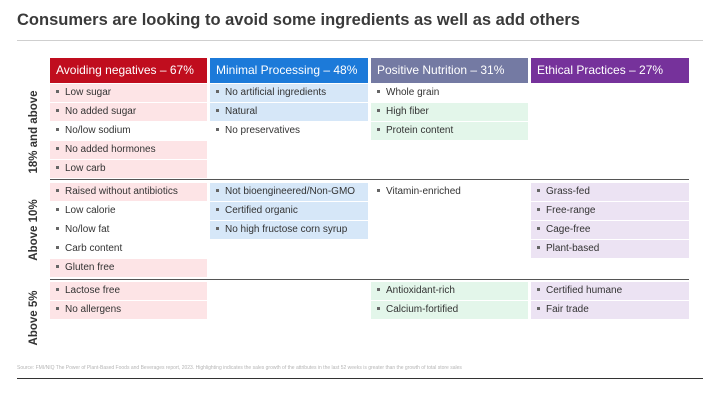  Describe the element at coordinates (610, 291) in the screenshot. I see `list-item: Certified humane` at that location.